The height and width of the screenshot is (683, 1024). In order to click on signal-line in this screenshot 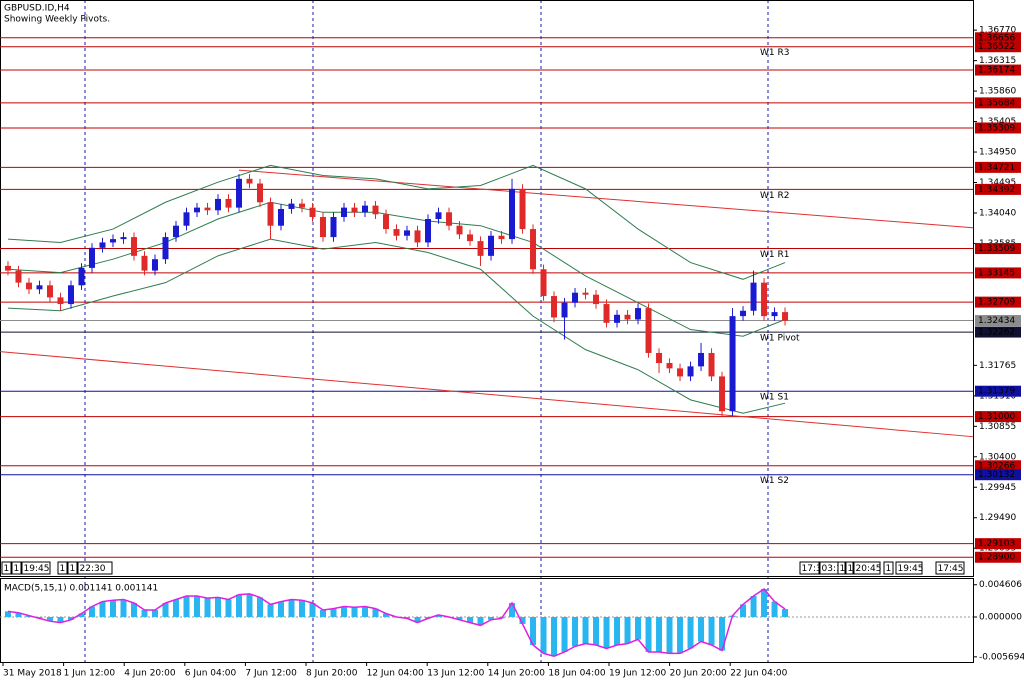, I will do `click(396, 622)`.